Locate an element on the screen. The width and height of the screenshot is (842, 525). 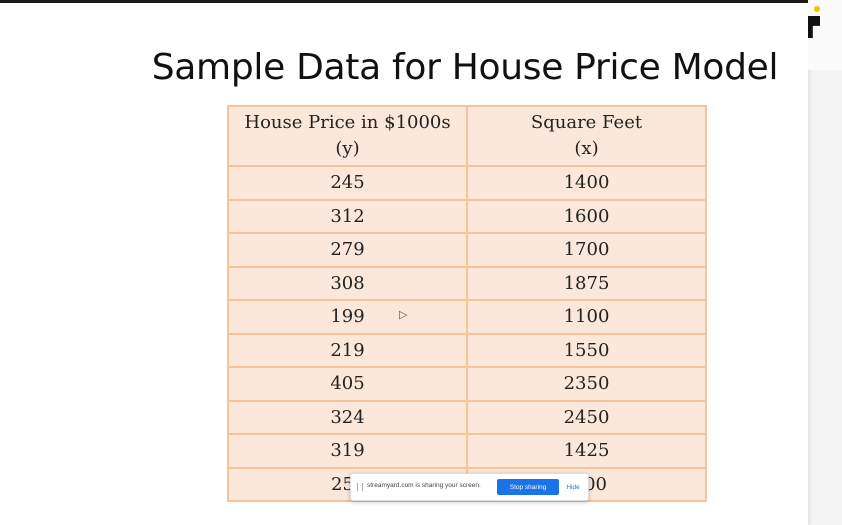
table-row: 199 1100 is located at coordinates (467, 317).